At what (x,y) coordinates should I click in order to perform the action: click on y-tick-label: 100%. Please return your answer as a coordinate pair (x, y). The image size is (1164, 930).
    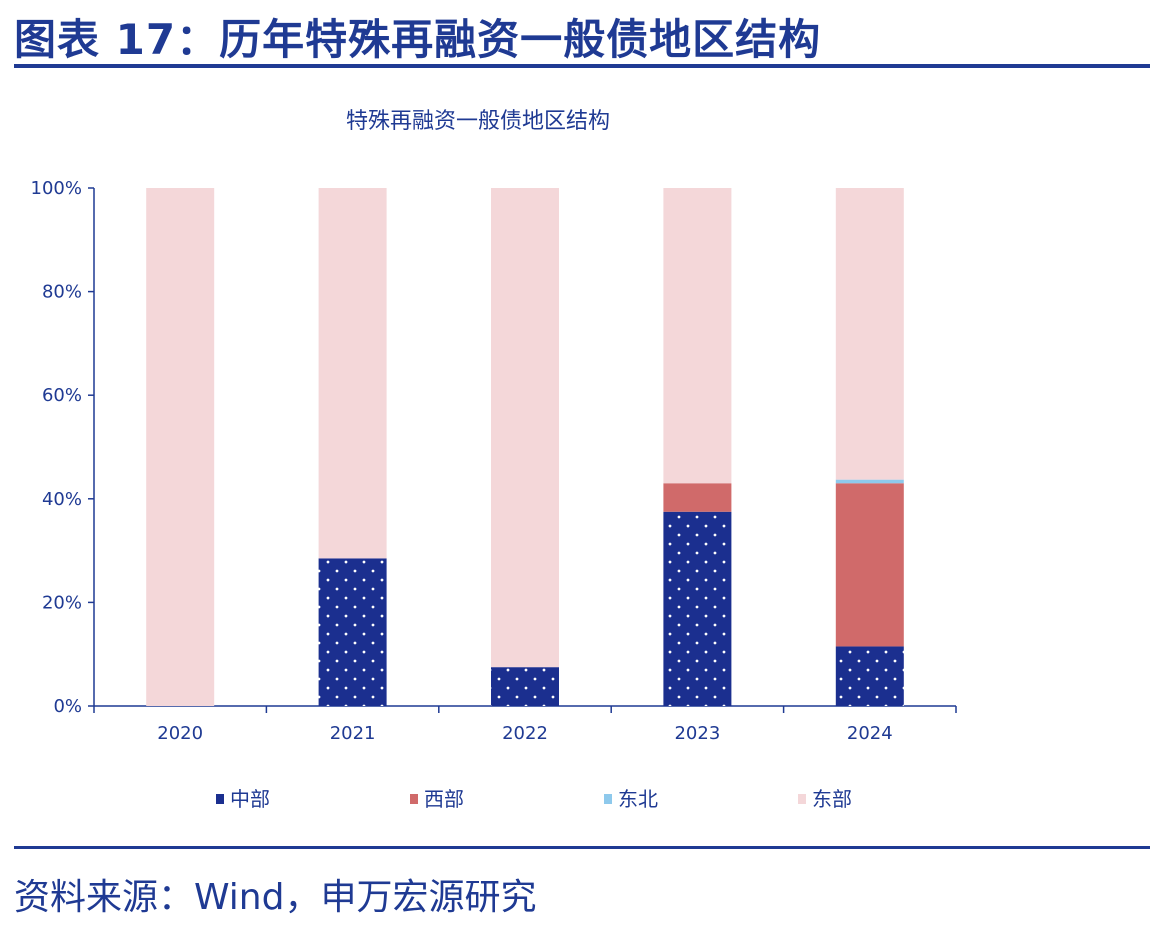
    Looking at the image, I should click on (56, 188).